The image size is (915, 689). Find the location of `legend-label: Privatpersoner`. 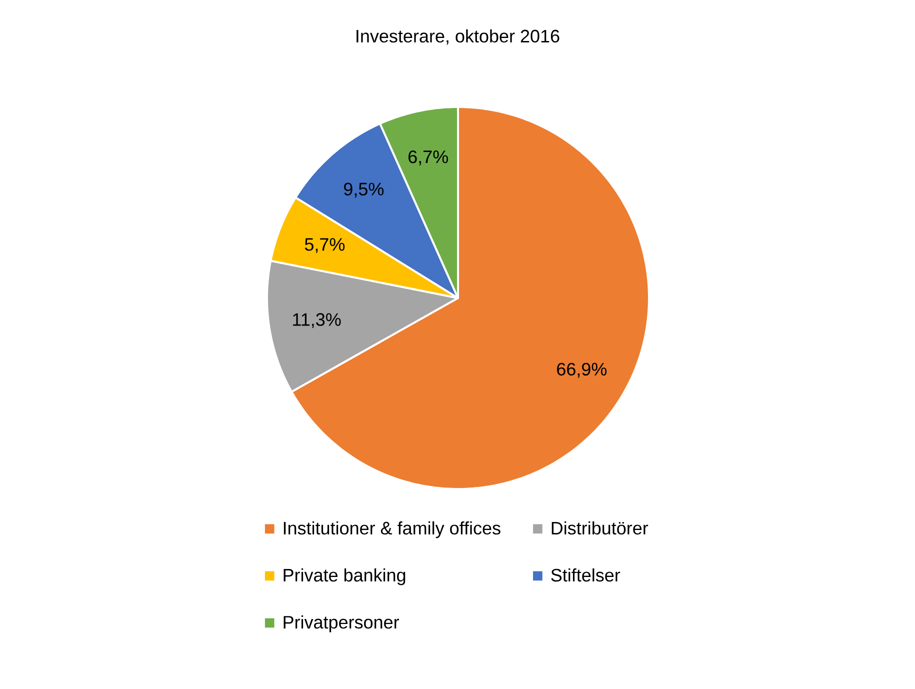

legend-label: Privatpersoner is located at coordinates (342, 623).